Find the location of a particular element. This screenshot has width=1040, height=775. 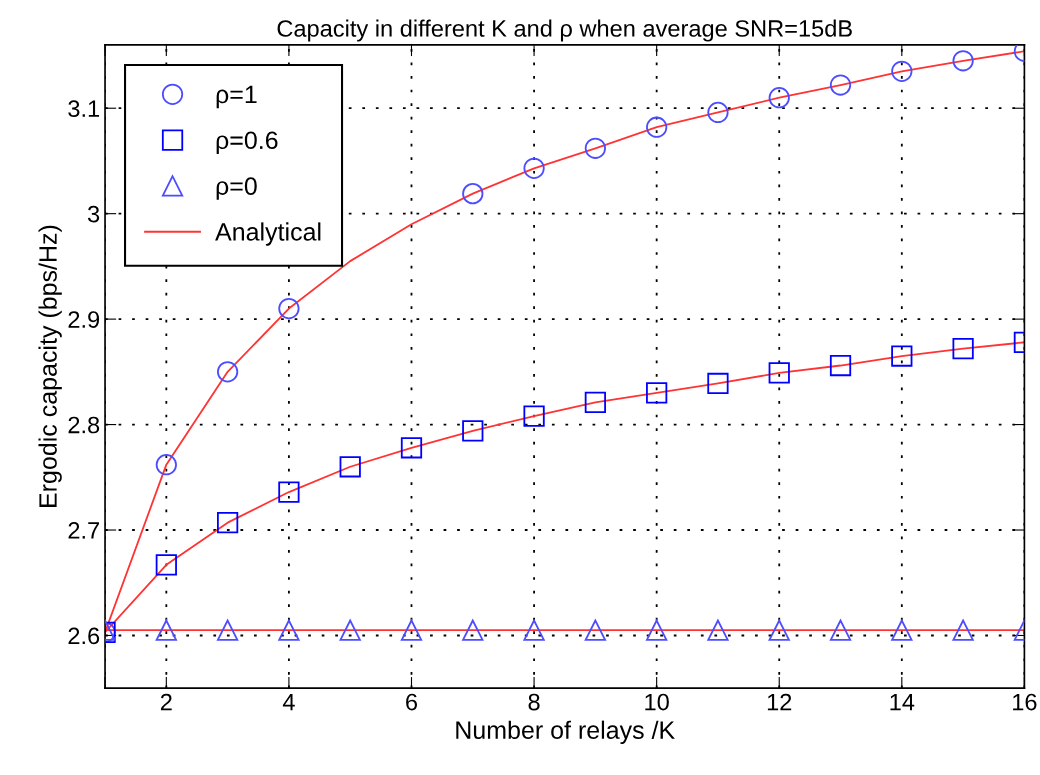

legend-label: ρ=0.6 is located at coordinates (247, 143).